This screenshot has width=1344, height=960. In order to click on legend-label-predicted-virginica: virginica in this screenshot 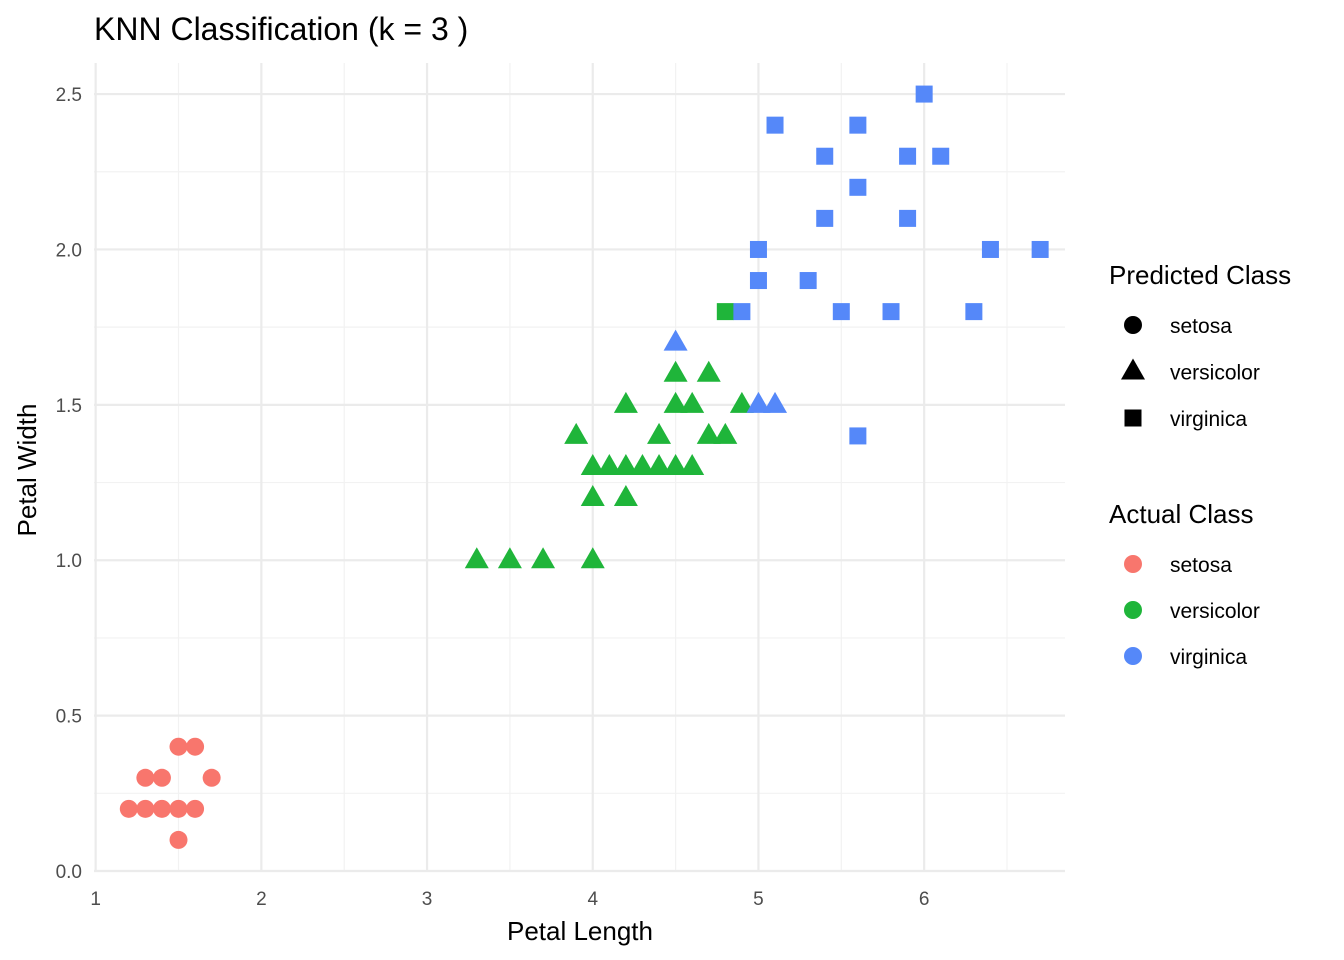, I will do `click(1208, 419)`.